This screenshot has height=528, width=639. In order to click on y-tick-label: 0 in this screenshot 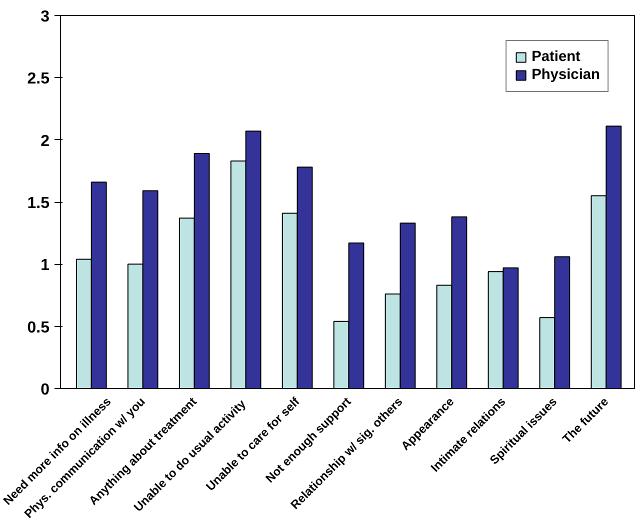, I will do `click(45, 390)`.